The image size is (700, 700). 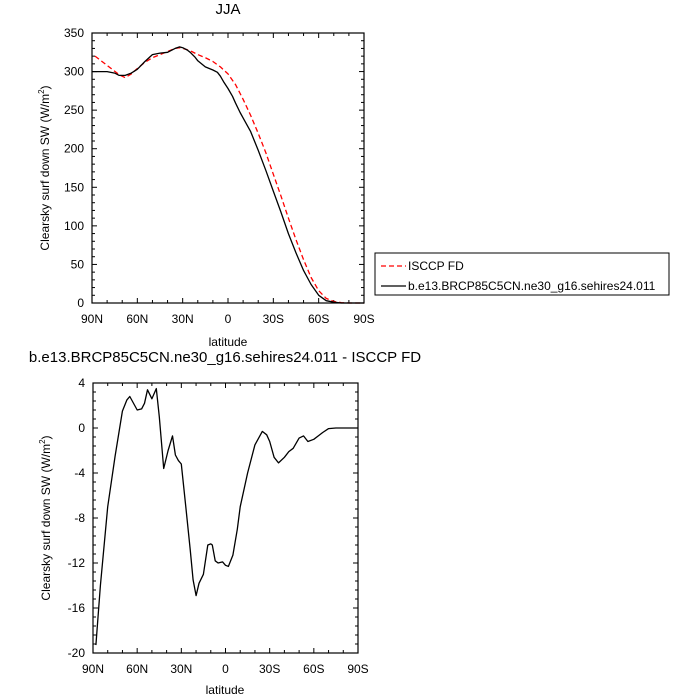 What do you see at coordinates (79, 518) in the screenshot?
I see `bottom-ytick-label: -8` at bounding box center [79, 518].